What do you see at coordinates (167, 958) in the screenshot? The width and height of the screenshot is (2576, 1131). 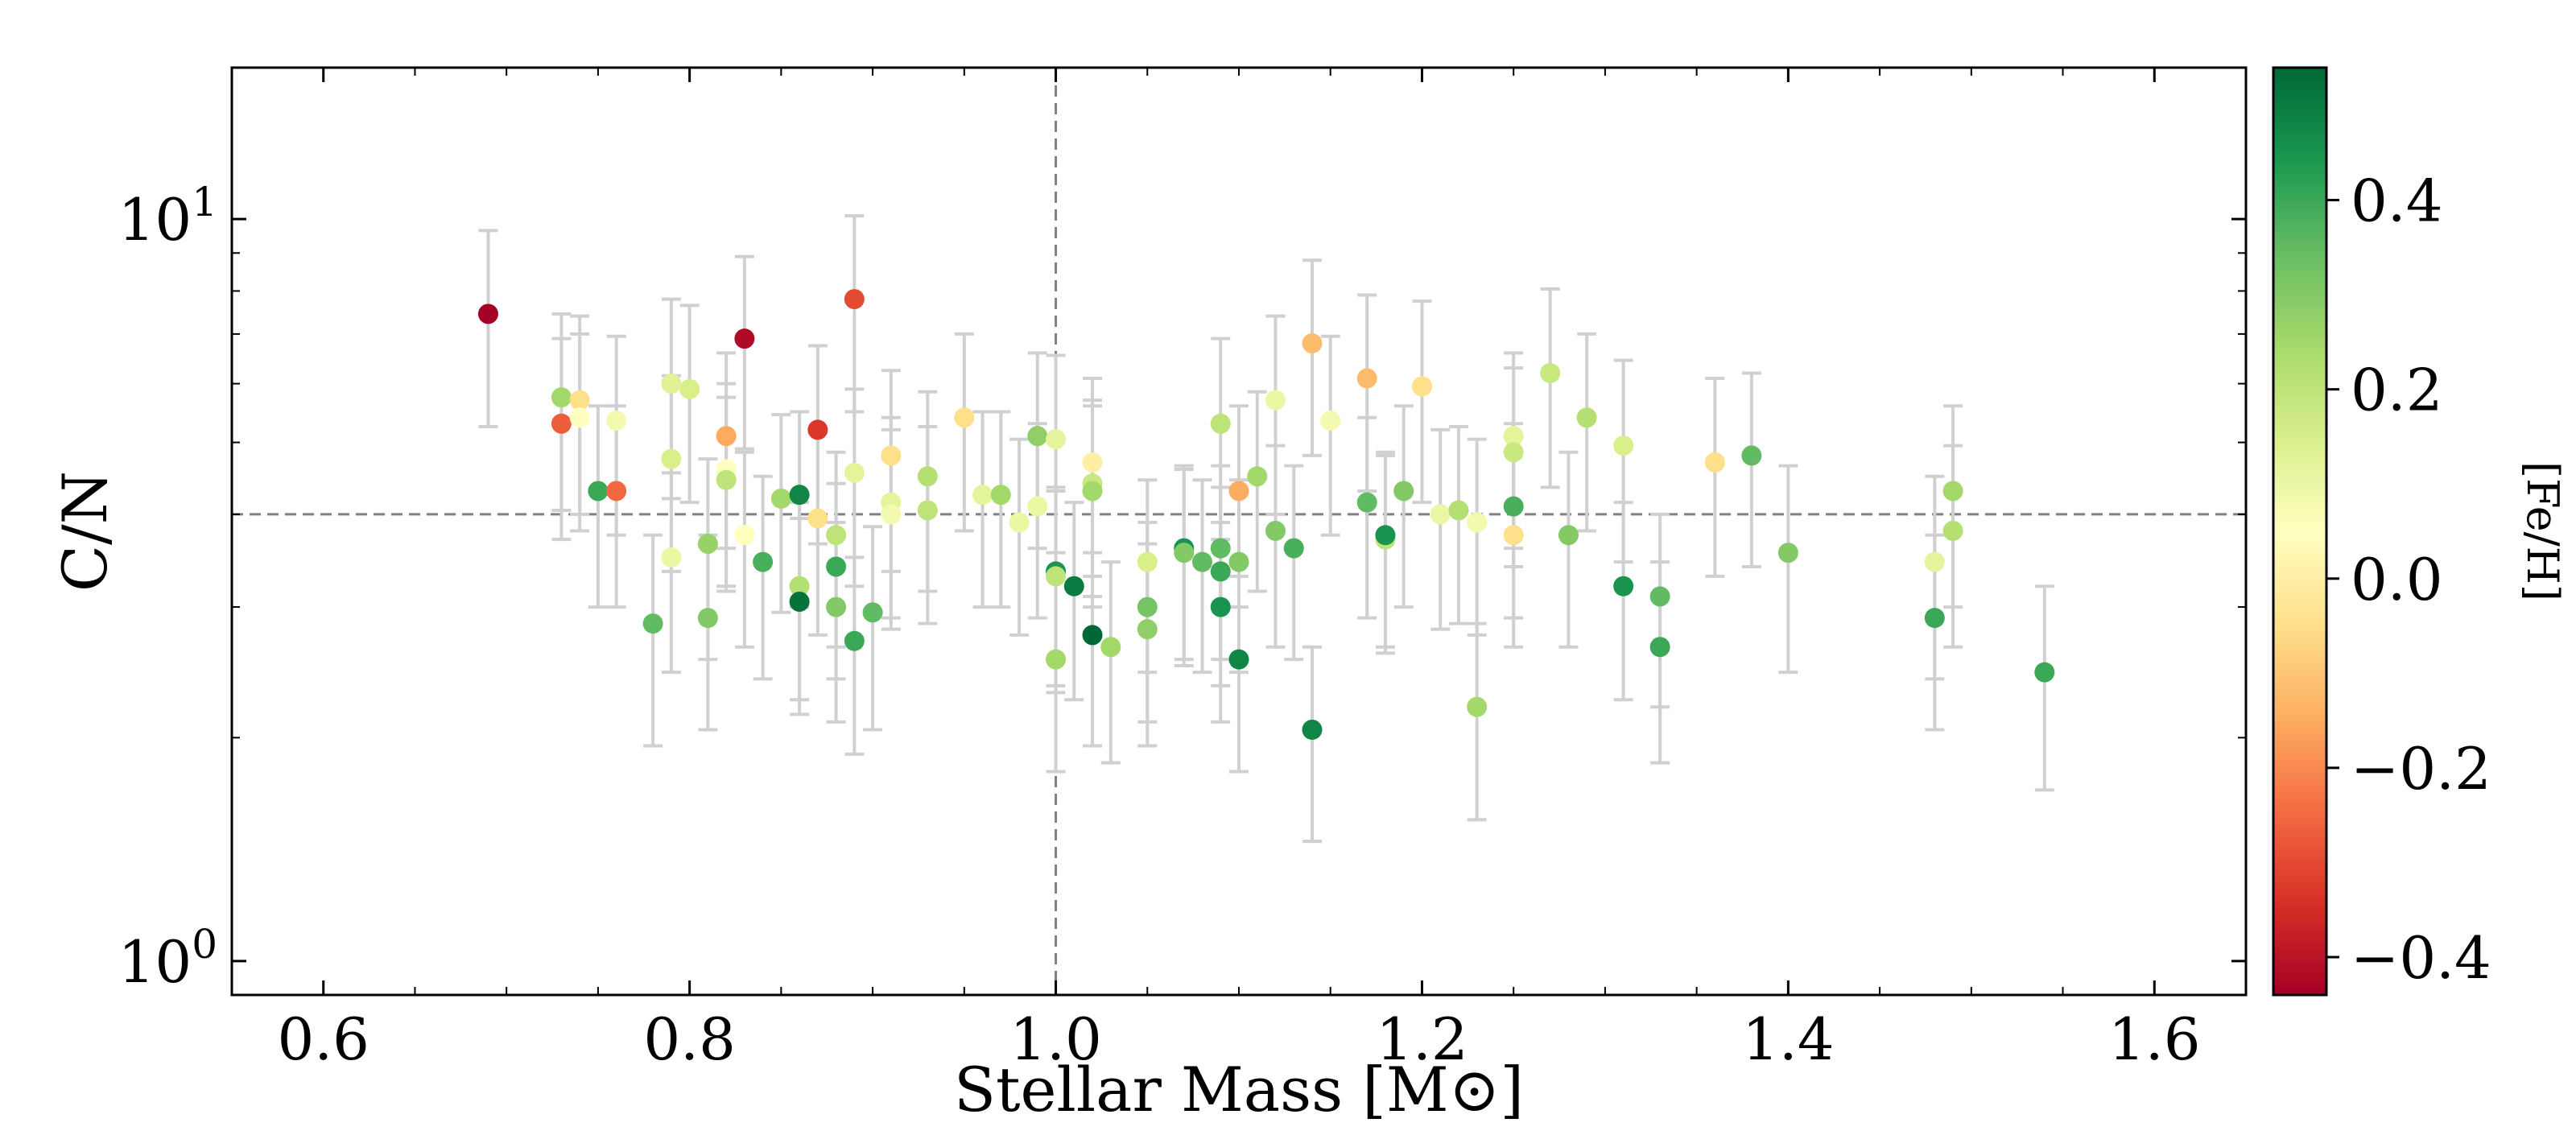 I see `y-tick-label: 10⁰` at bounding box center [167, 958].